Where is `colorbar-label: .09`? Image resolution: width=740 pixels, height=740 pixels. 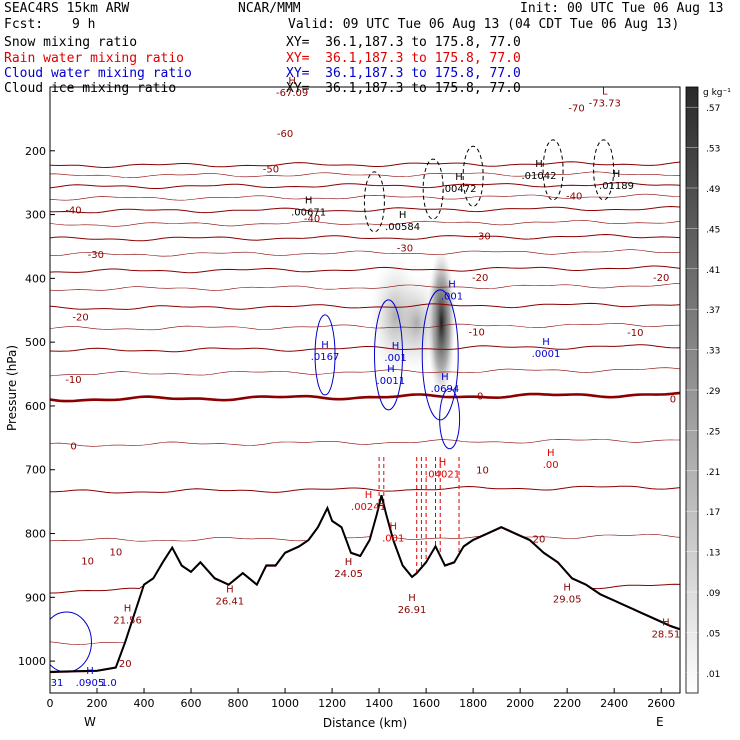 colorbar-label: .09 is located at coordinates (713, 594).